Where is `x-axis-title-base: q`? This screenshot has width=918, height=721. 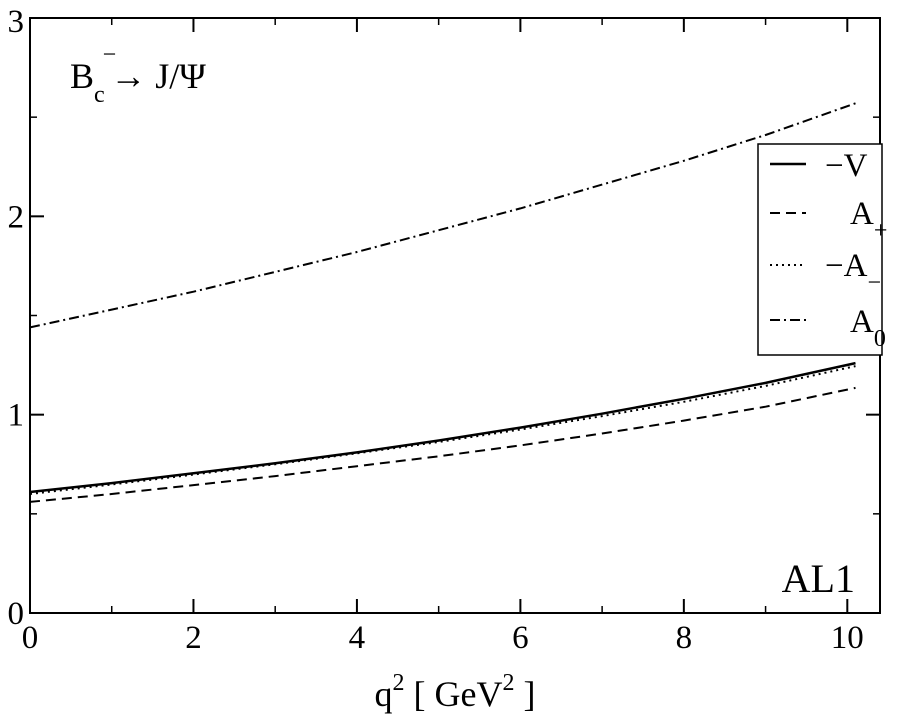
x-axis-title-base: q is located at coordinates (384, 694).